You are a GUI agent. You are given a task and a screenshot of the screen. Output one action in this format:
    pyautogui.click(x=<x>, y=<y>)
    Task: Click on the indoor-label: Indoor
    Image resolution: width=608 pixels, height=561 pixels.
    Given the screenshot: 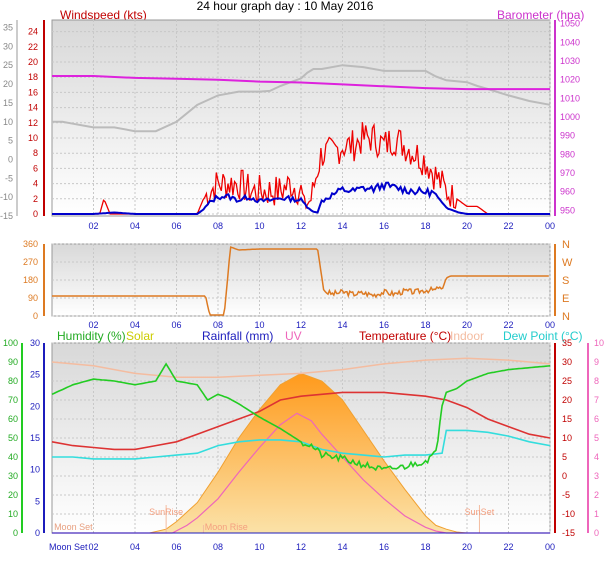 What is the action you would take?
    pyautogui.click(x=467, y=336)
    